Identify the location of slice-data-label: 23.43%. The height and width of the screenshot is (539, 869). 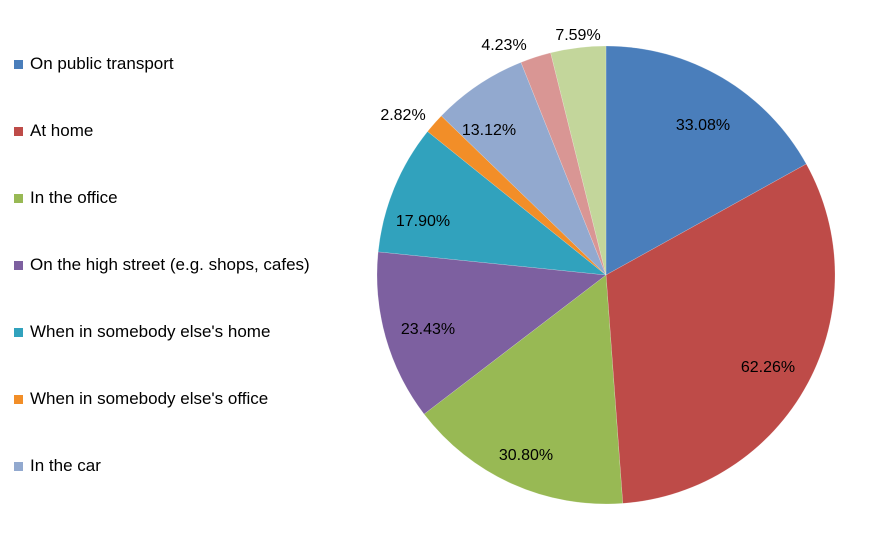
(428, 329).